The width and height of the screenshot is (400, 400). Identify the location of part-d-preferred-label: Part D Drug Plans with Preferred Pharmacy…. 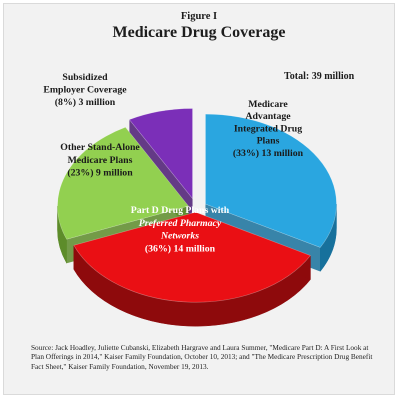
(180, 229).